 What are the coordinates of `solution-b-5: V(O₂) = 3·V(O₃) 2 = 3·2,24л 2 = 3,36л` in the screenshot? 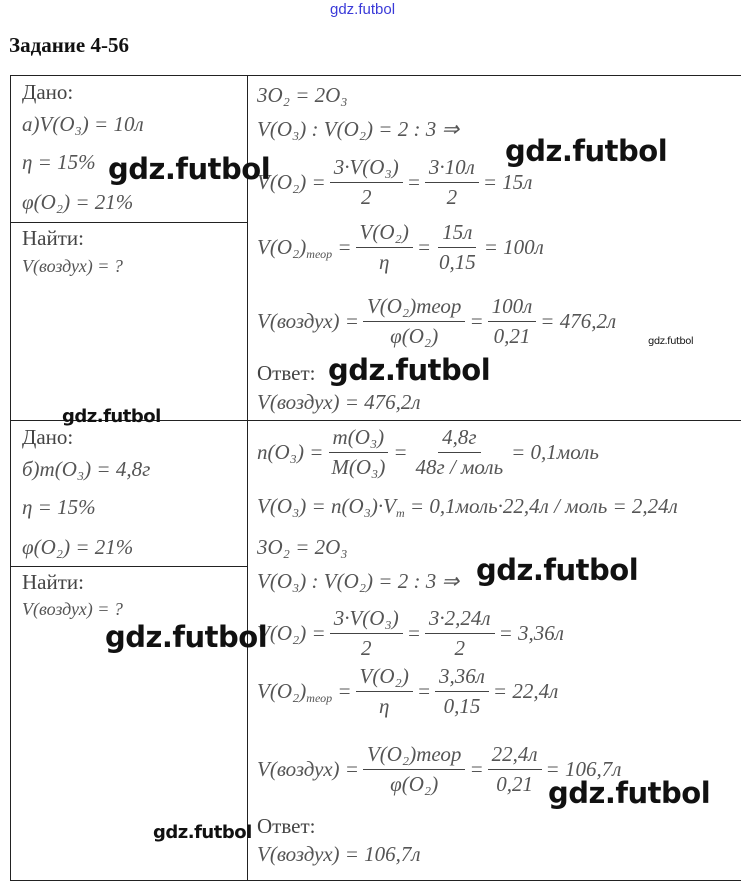 It's located at (410, 633).